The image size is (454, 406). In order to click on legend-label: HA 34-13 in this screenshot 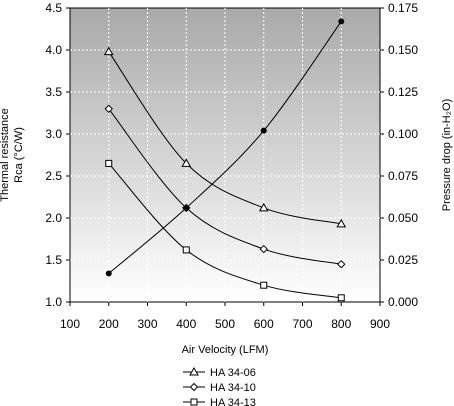, I will do `click(233, 401)`.